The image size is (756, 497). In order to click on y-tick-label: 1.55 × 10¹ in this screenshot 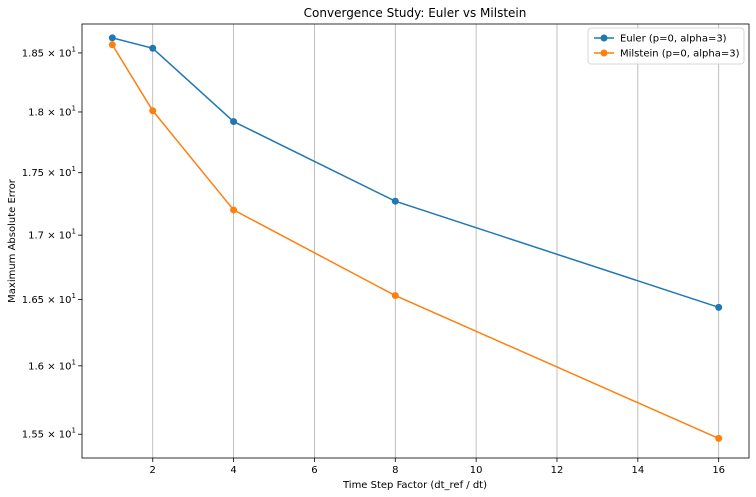, I will do `click(49, 434)`.